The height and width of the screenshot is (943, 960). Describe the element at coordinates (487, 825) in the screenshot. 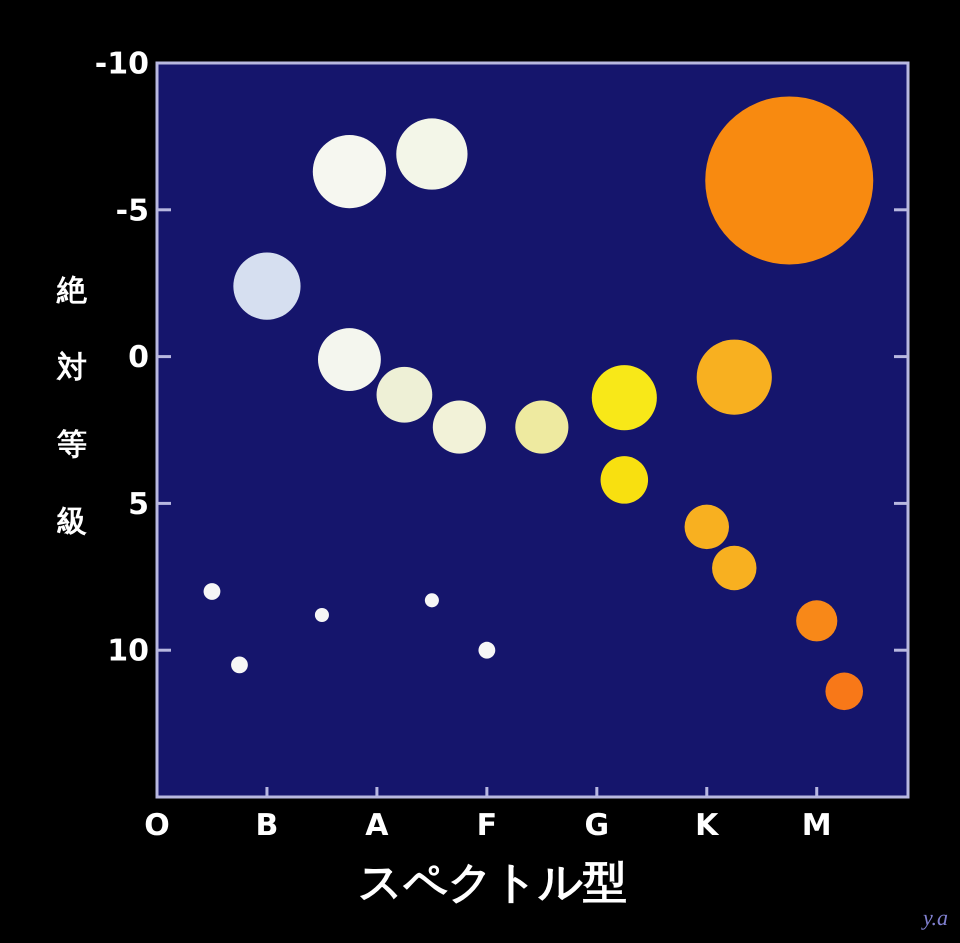

I see `x-tick-label: F` at that location.